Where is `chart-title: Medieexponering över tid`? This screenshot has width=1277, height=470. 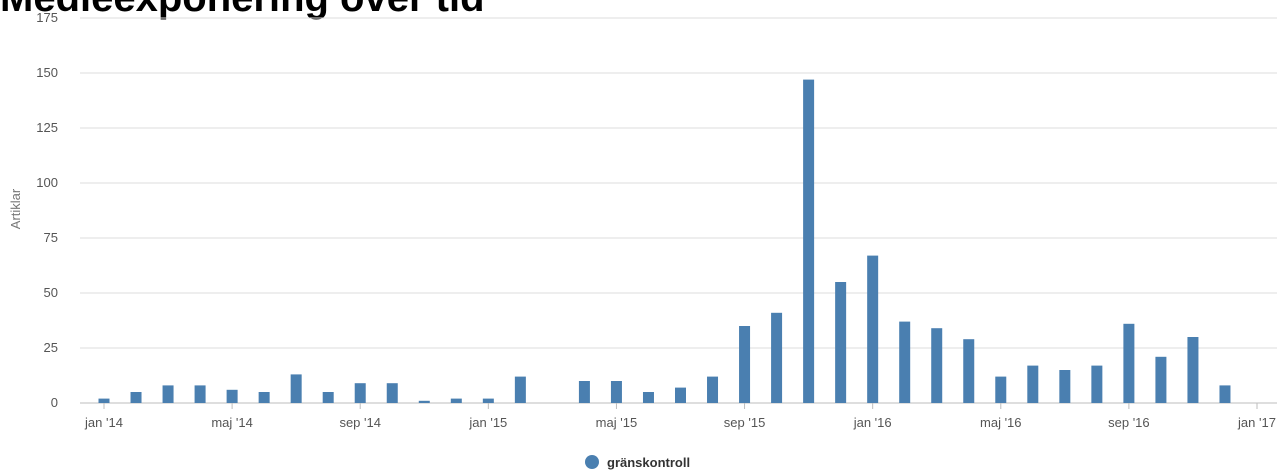
chart-title: Medieexponering över tid is located at coordinates (242, 9).